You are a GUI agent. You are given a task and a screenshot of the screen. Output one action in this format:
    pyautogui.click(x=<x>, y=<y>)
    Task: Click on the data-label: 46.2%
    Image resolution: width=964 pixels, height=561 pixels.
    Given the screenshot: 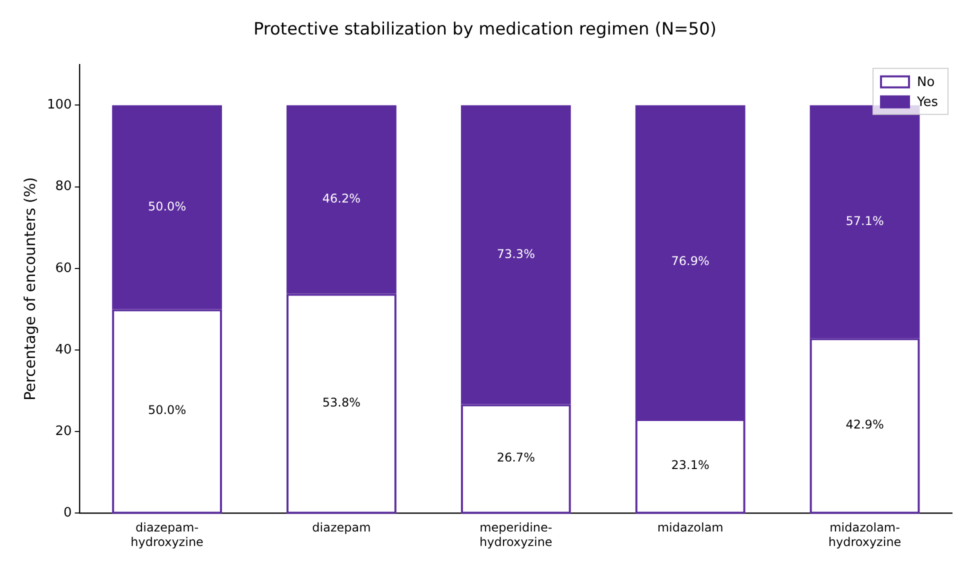 What is the action you would take?
    pyautogui.click(x=341, y=199)
    